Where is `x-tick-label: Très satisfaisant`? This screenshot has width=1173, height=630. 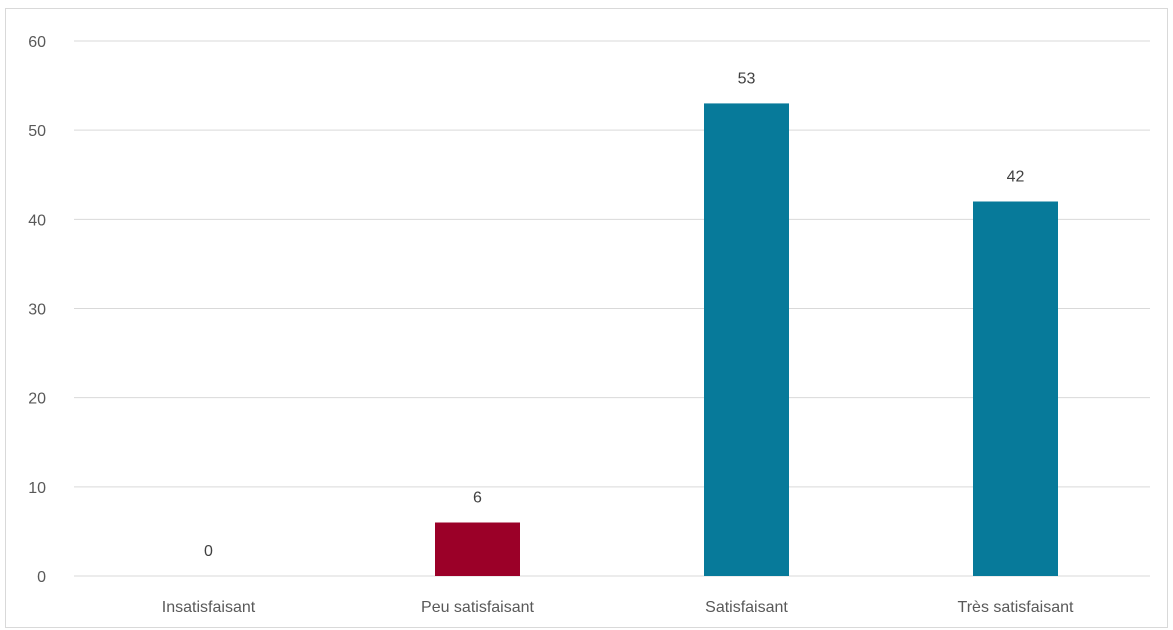
x-tick-label: Très satisfaisant is located at coordinates (1016, 607).